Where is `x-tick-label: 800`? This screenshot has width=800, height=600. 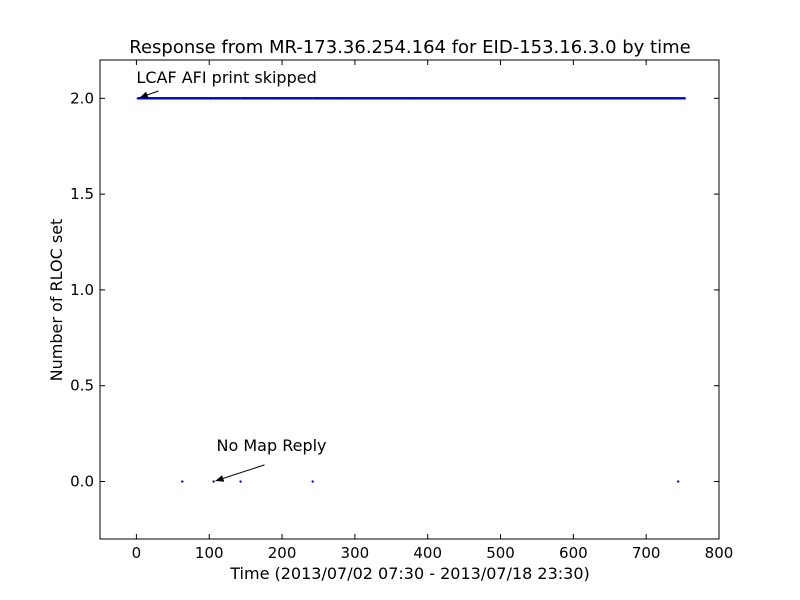
x-tick-label: 800 is located at coordinates (719, 553).